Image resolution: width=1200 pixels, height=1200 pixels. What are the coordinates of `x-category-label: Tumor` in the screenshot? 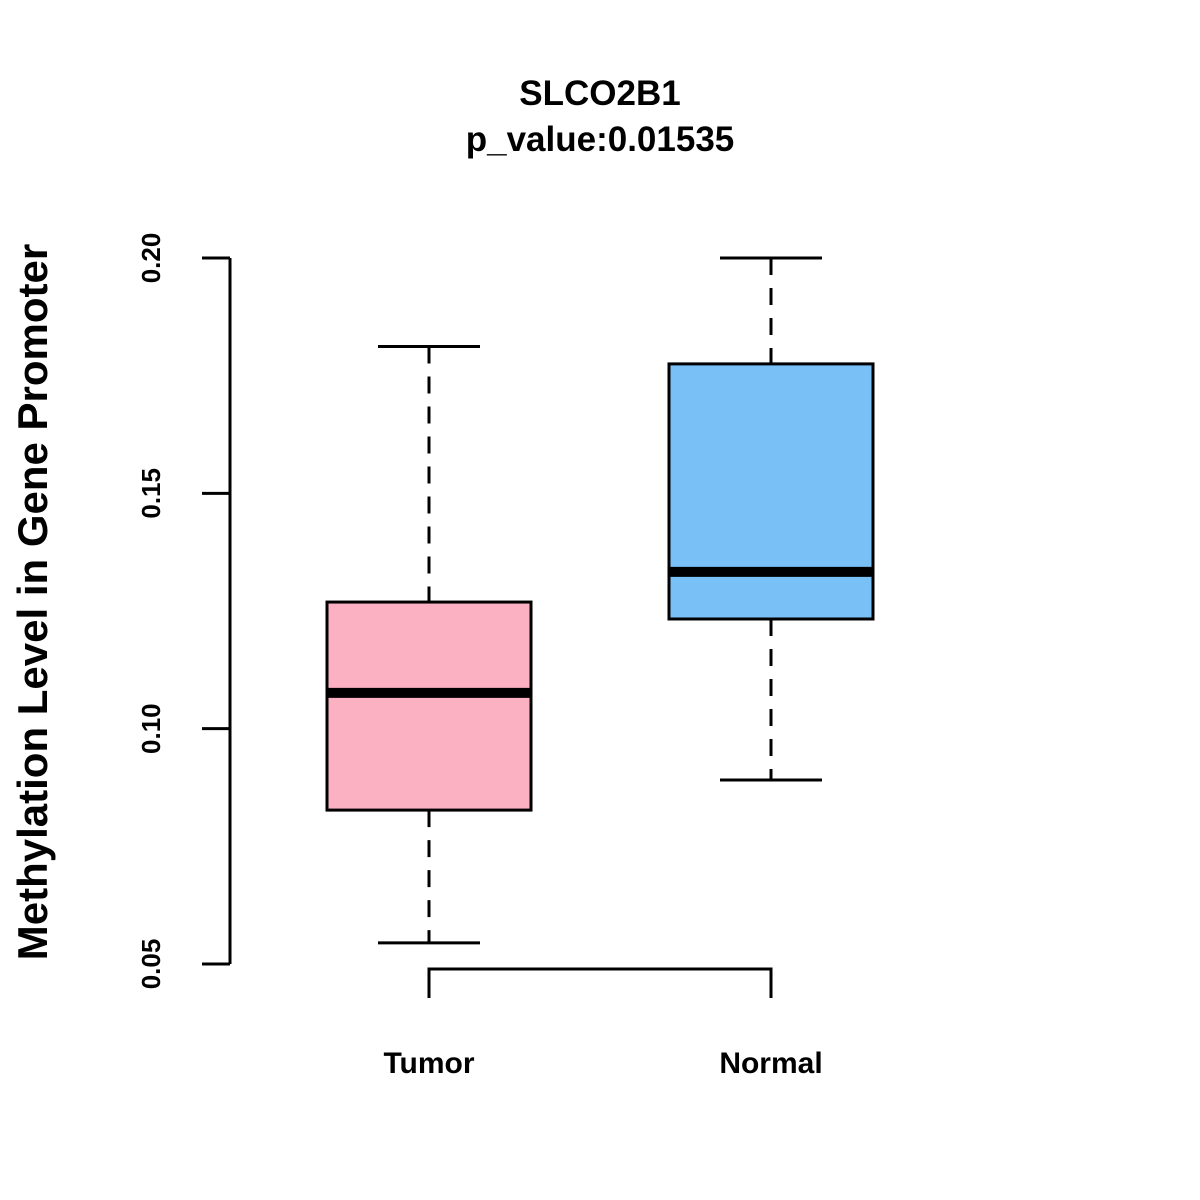 It's located at (428, 1063).